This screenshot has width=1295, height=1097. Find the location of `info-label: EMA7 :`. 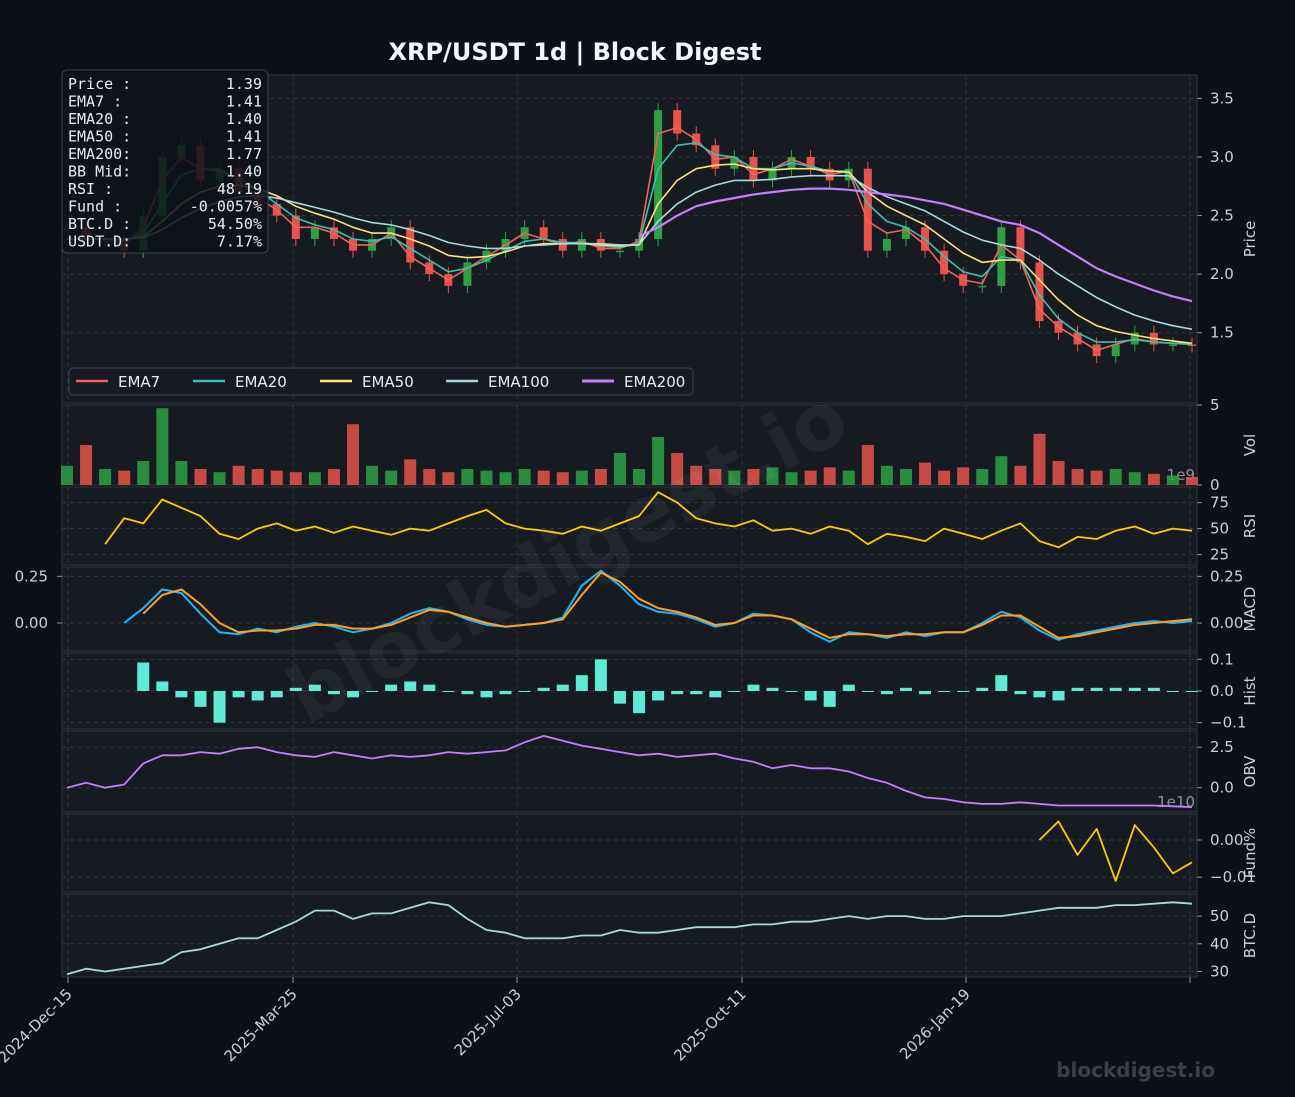

info-label: EMA7 : is located at coordinates (95, 102).